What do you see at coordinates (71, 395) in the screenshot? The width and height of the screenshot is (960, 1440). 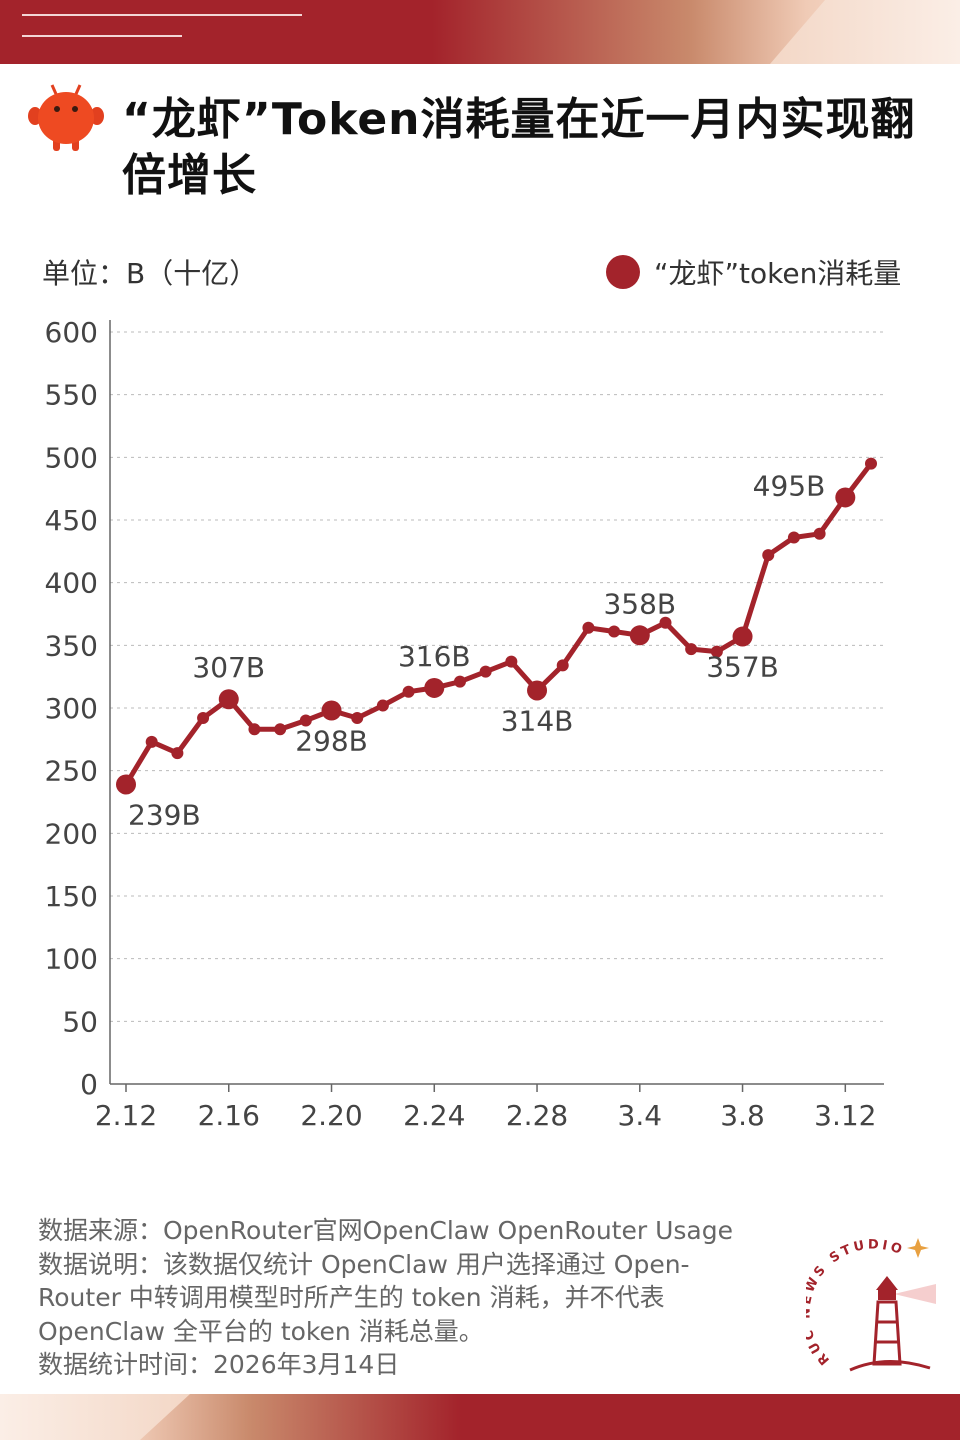 I see `y-tick-label: 550` at bounding box center [71, 395].